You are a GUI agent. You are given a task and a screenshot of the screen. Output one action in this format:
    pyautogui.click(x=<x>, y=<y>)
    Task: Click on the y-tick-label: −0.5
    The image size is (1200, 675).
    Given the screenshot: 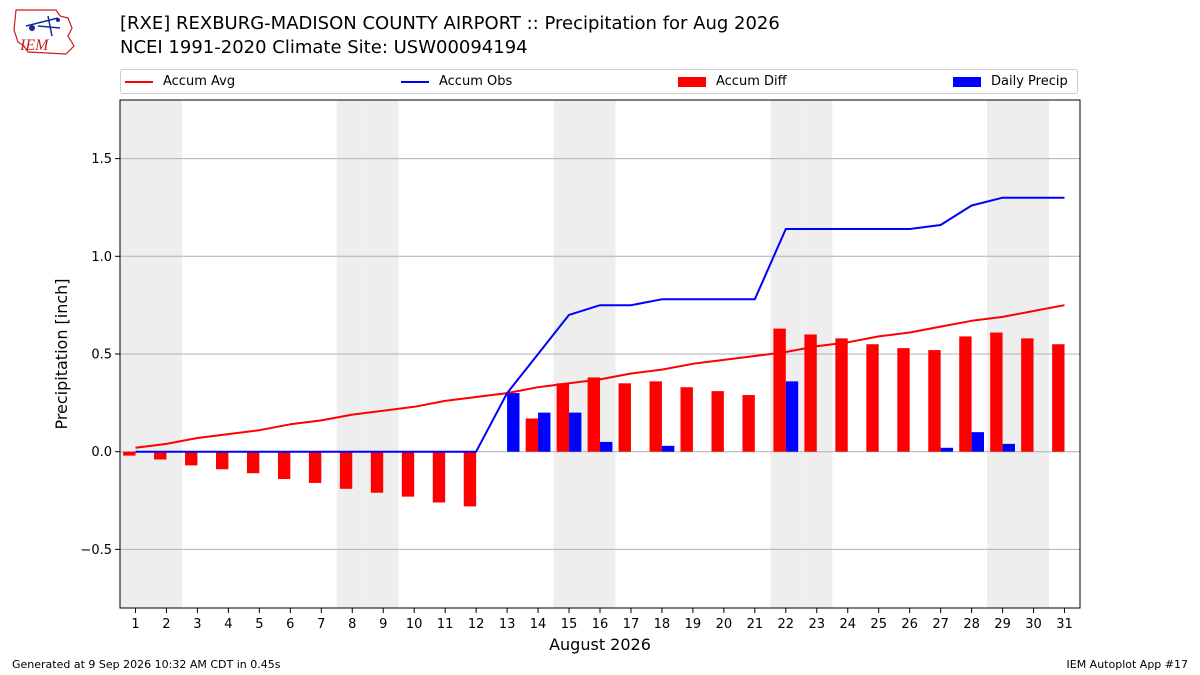 What is the action you would take?
    pyautogui.click(x=96, y=550)
    